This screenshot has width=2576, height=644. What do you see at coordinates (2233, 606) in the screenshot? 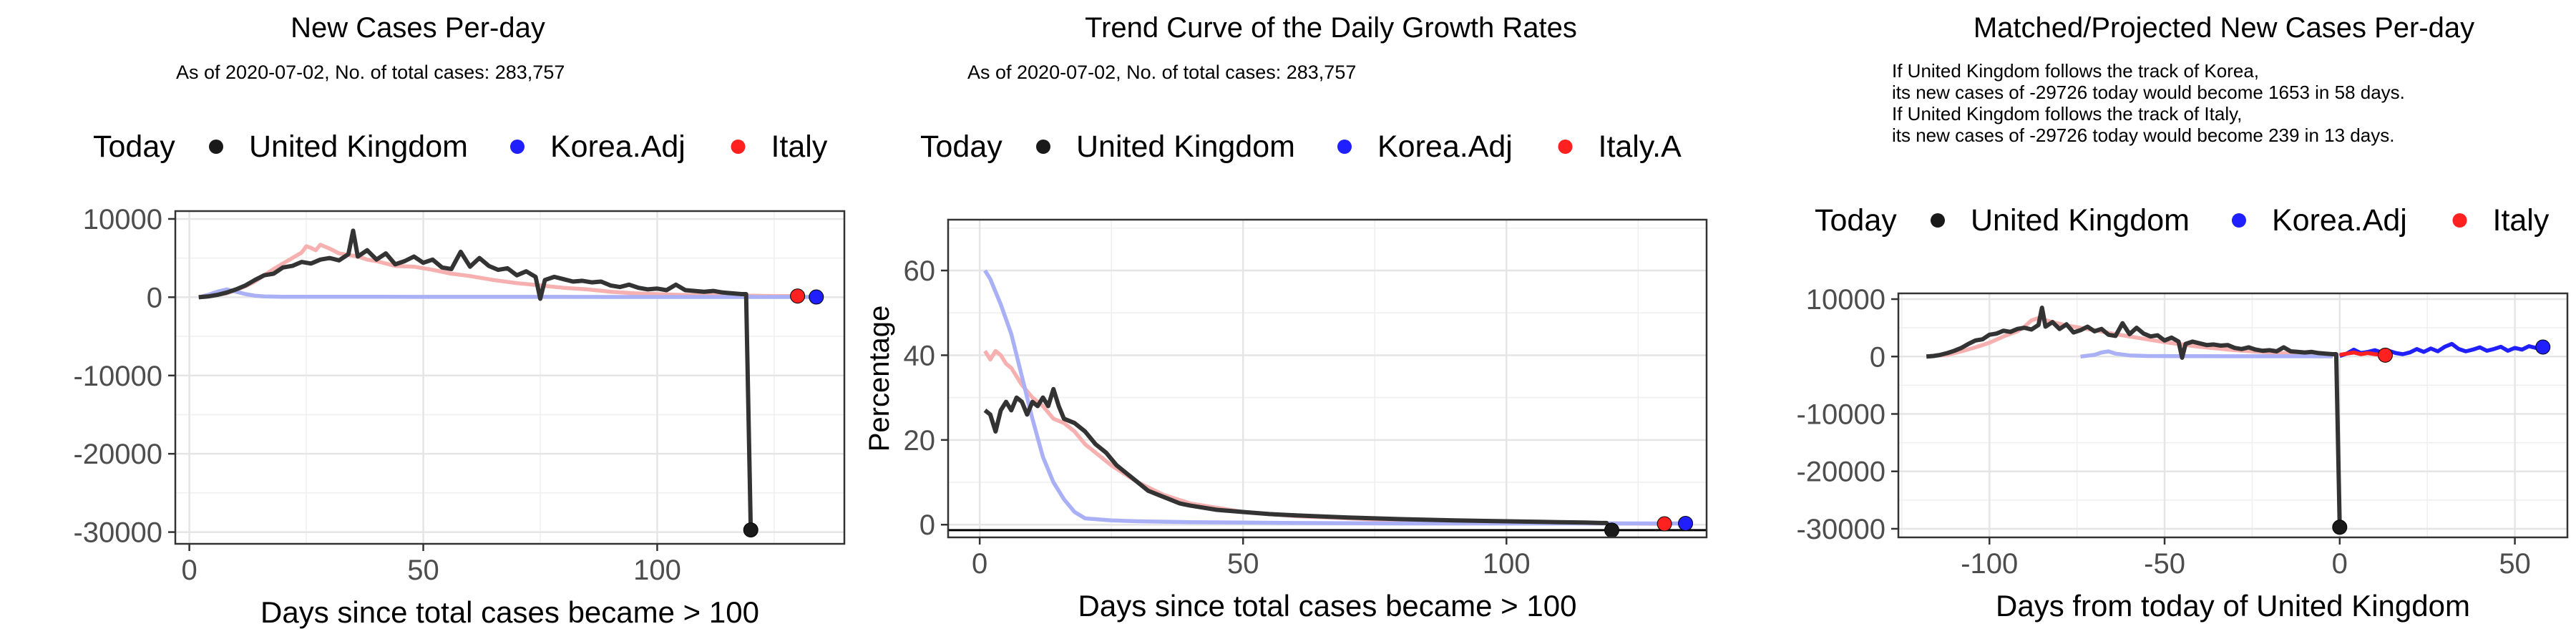
I see `x-axis-label: Days from today of United Kingdom` at bounding box center [2233, 606].